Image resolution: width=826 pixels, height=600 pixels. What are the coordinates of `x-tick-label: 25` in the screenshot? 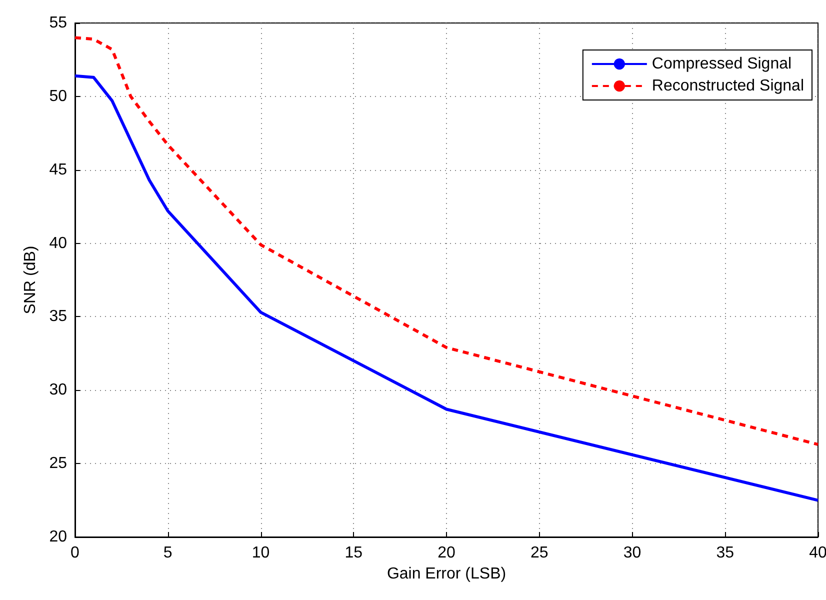 It's located at (539, 553).